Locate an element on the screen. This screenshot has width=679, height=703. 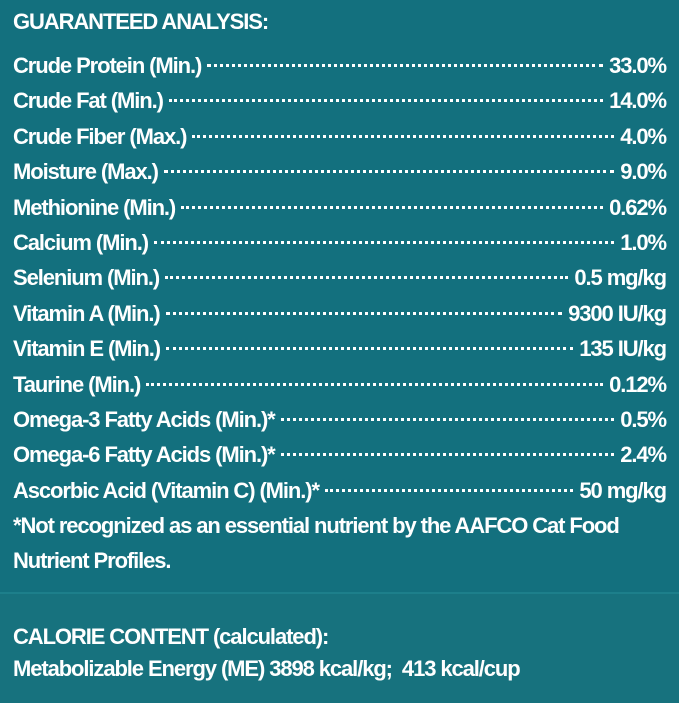
analysis-row: Vitamin E (Min.) 135 IU/kg is located at coordinates (340, 348).